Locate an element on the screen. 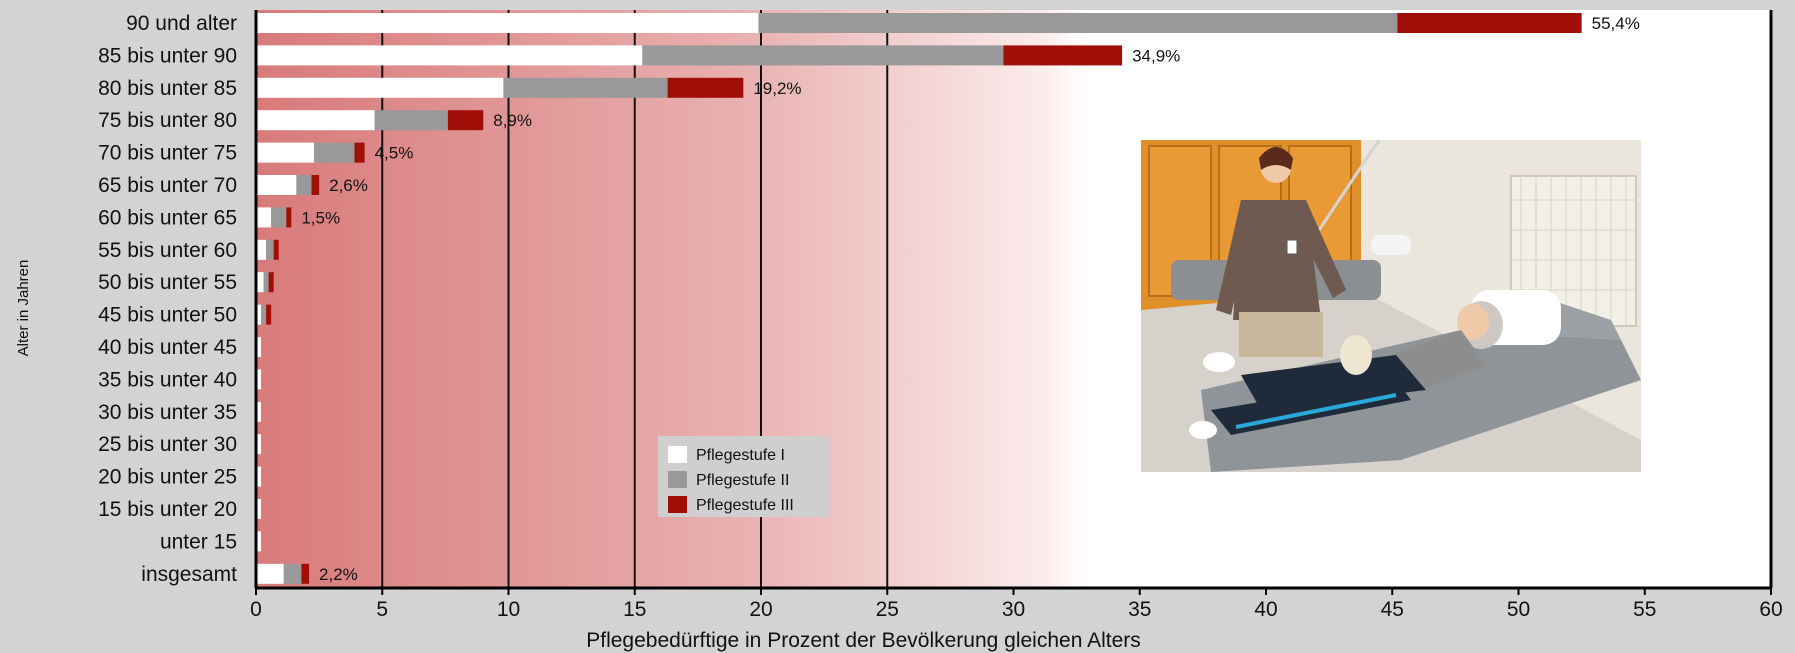  category-label: 50 bis unter 55 is located at coordinates (167, 282).